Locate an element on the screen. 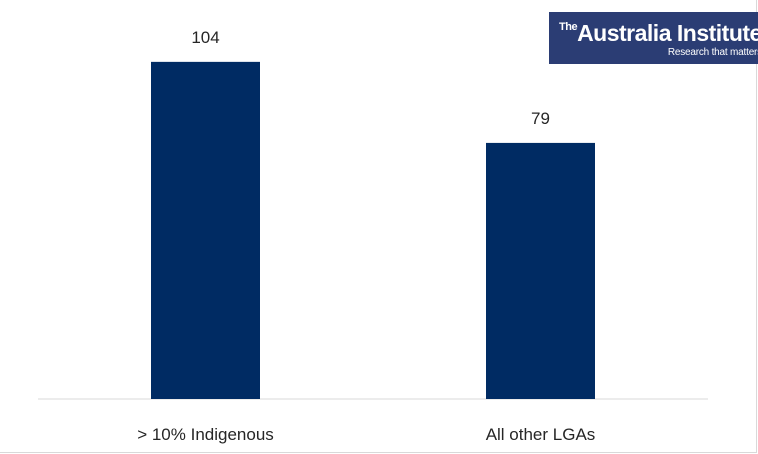  category-label: All other LGAs is located at coordinates (541, 434).